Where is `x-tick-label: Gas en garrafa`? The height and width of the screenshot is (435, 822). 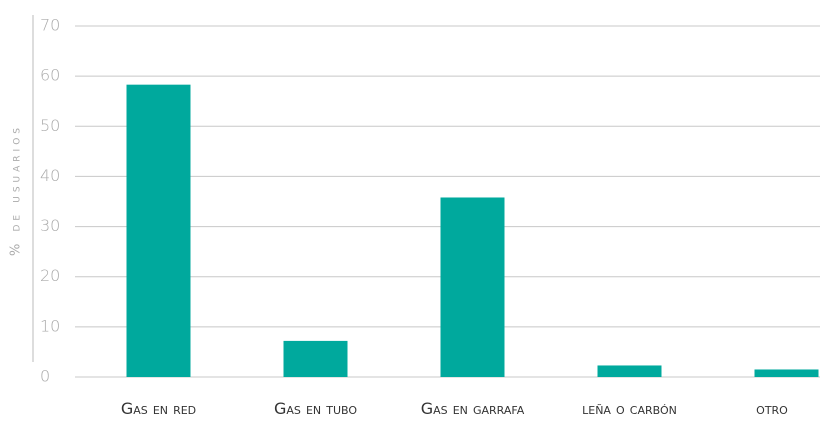 x-tick-label: Gas en garrafa is located at coordinates (472, 408).